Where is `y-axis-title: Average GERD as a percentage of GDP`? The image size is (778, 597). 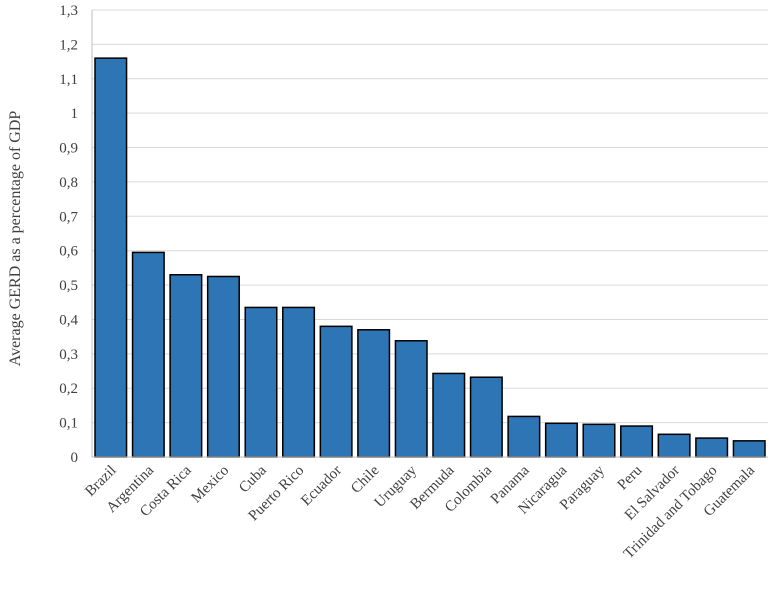
y-axis-title: Average GERD as a percentage of GDP is located at coordinates (15, 239).